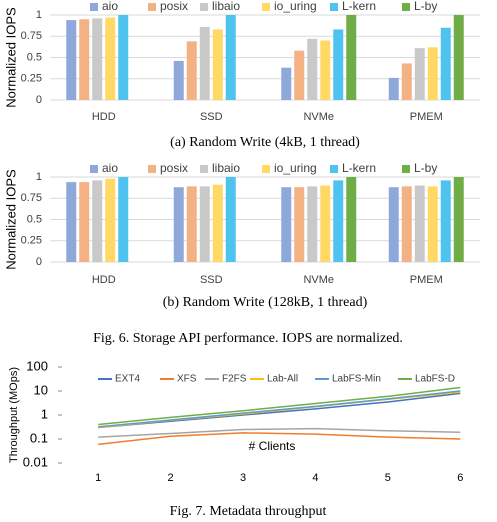  What do you see at coordinates (265, 142) in the screenshot?
I see `caption: (a) Random Write (4kB, 1 thread)` at bounding box center [265, 142].